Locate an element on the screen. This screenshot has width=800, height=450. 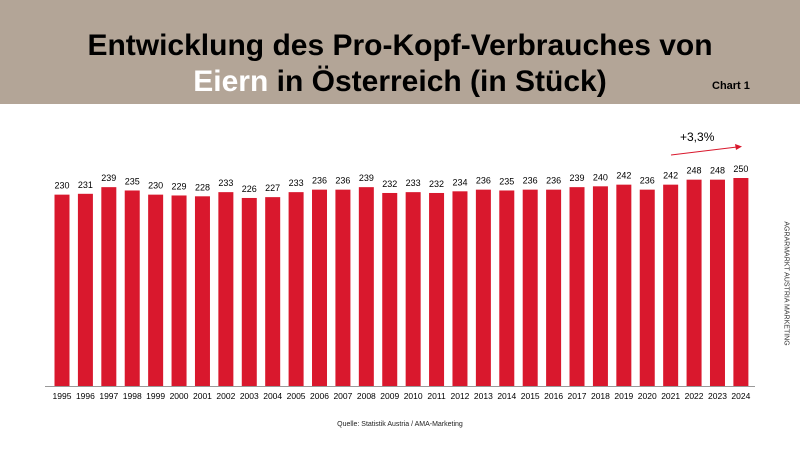
x-tick-label: 2023 is located at coordinates (717, 396).